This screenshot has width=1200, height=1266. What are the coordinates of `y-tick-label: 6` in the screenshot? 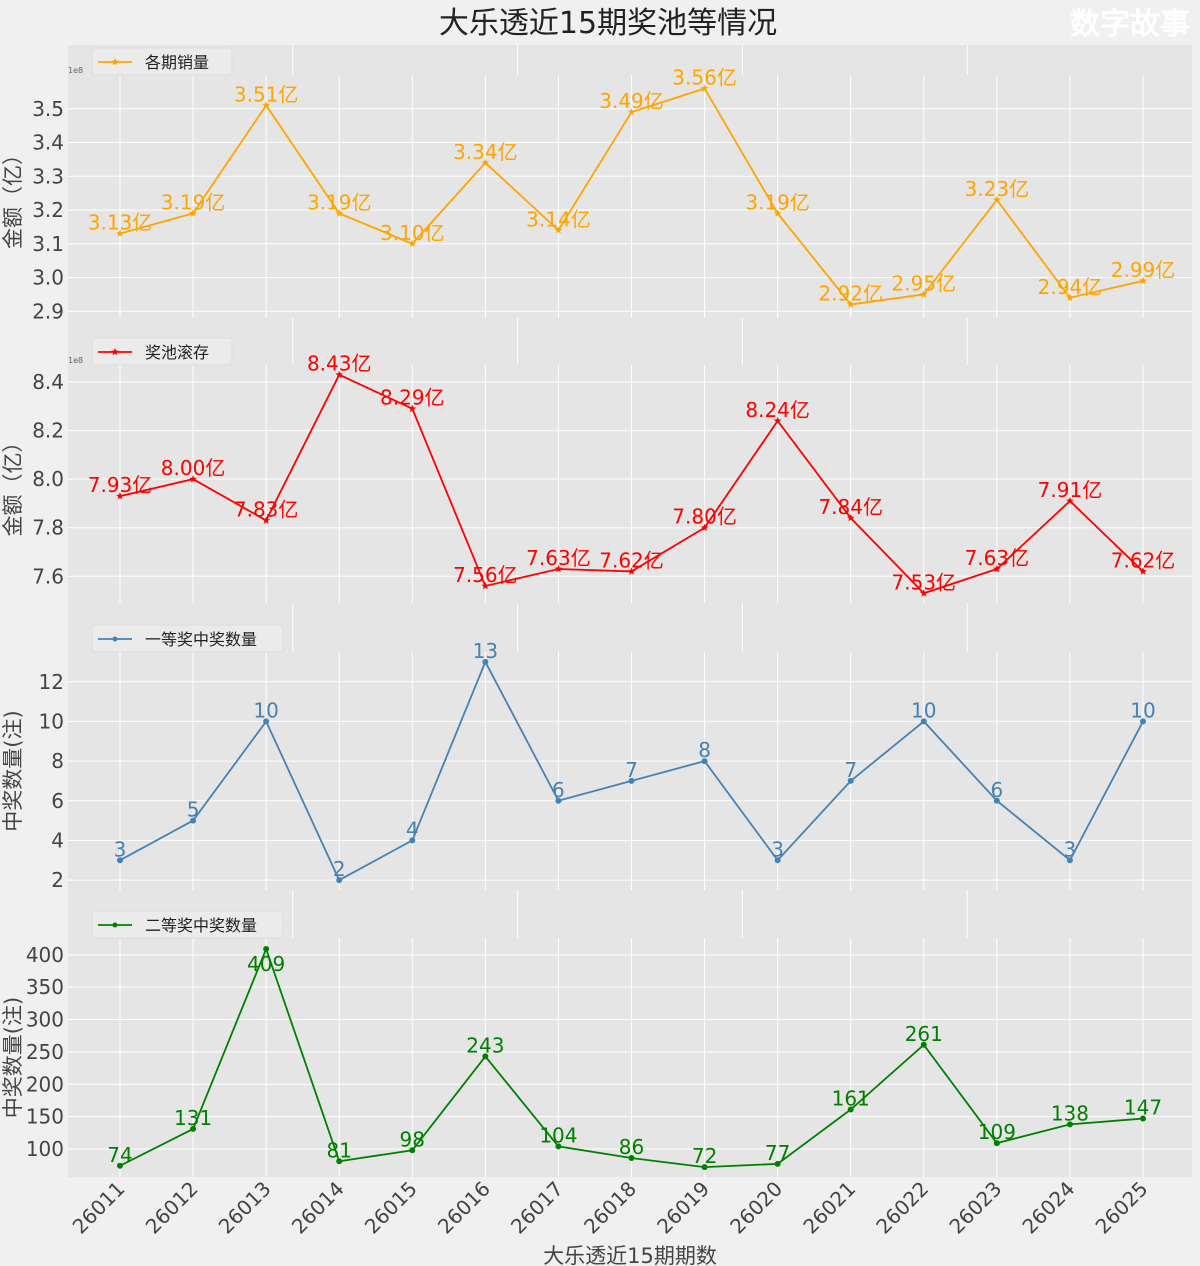 It's located at (57, 801).